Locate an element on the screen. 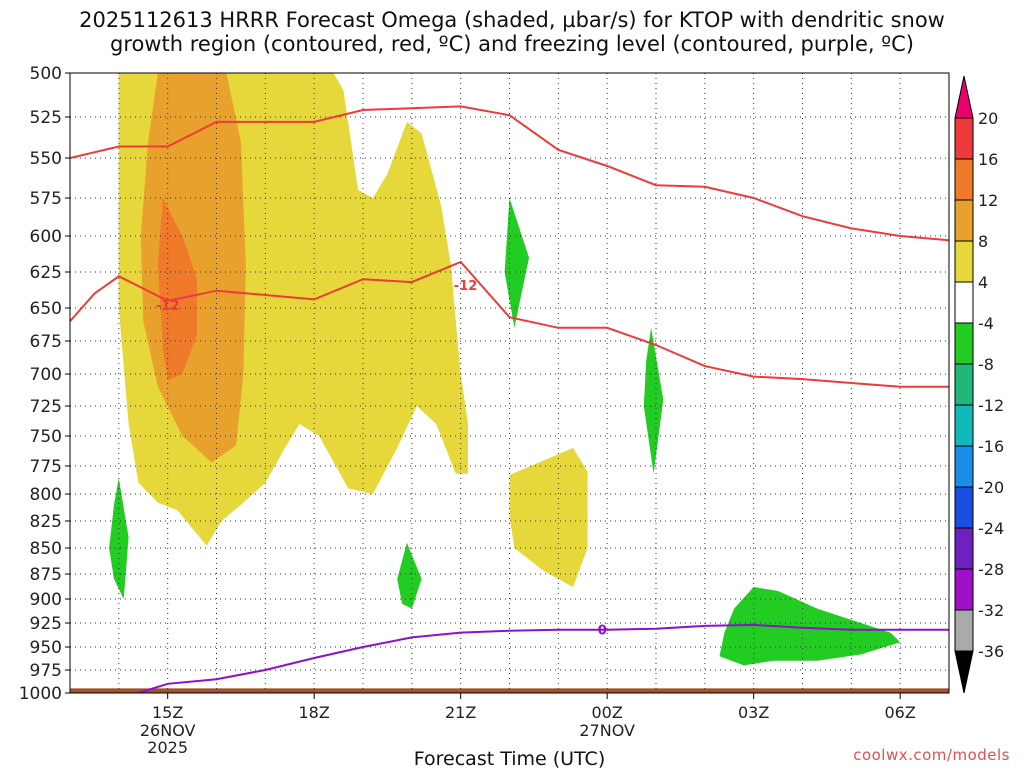  colorbar-label-9: -20 is located at coordinates (991, 487).